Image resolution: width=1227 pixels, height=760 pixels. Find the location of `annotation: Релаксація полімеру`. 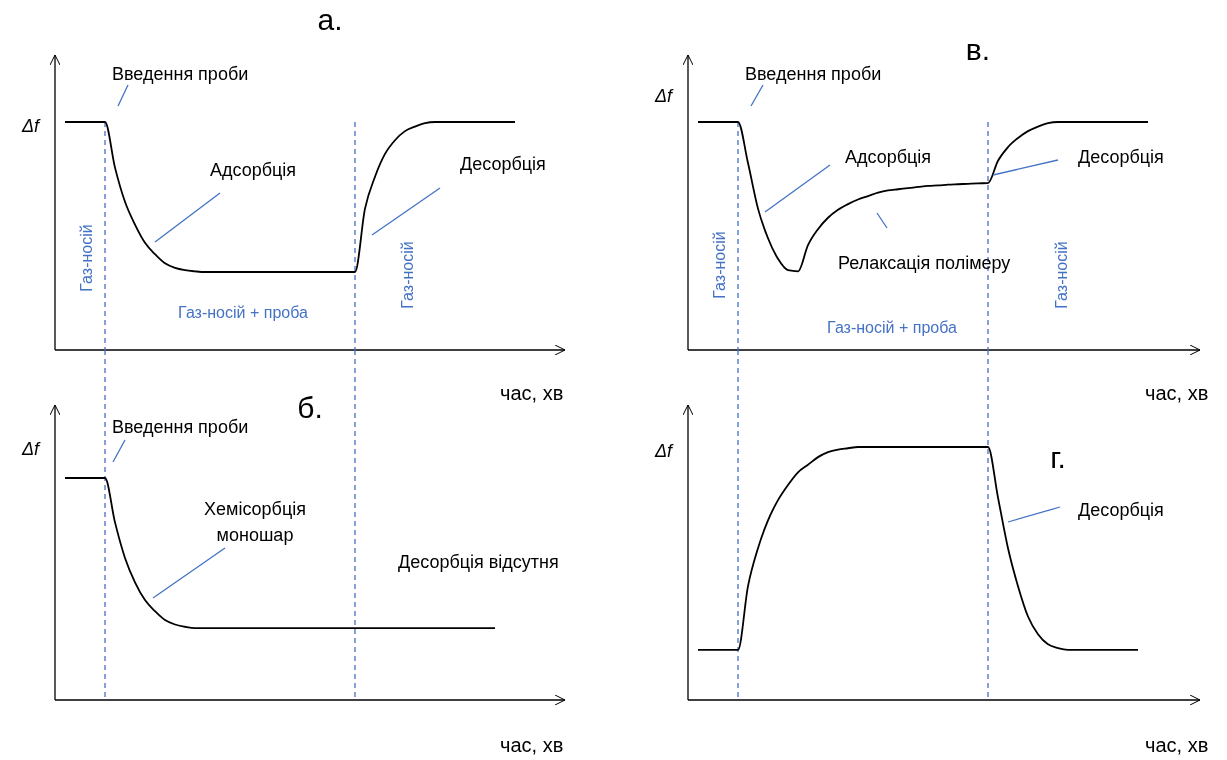

annotation: Релаксація полімеру is located at coordinates (924, 263).